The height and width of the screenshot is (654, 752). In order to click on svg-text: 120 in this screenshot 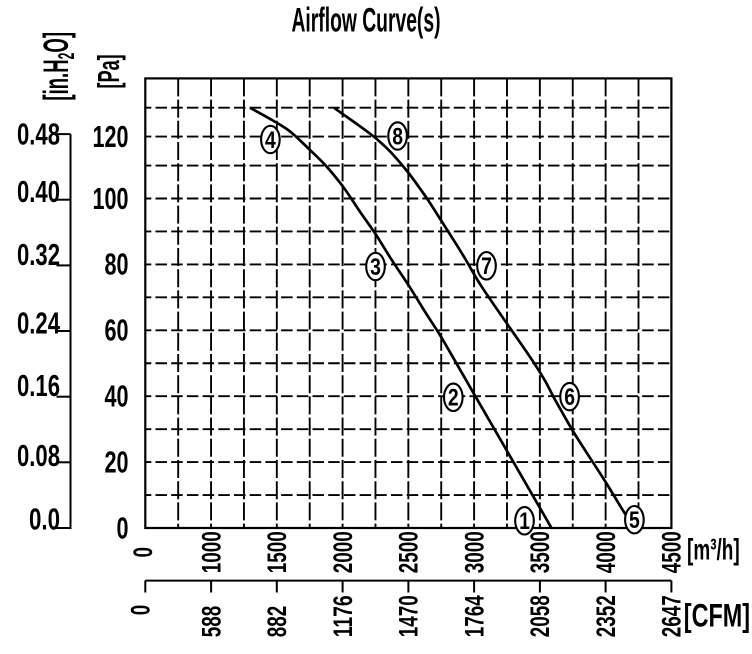, I will do `click(111, 136)`.